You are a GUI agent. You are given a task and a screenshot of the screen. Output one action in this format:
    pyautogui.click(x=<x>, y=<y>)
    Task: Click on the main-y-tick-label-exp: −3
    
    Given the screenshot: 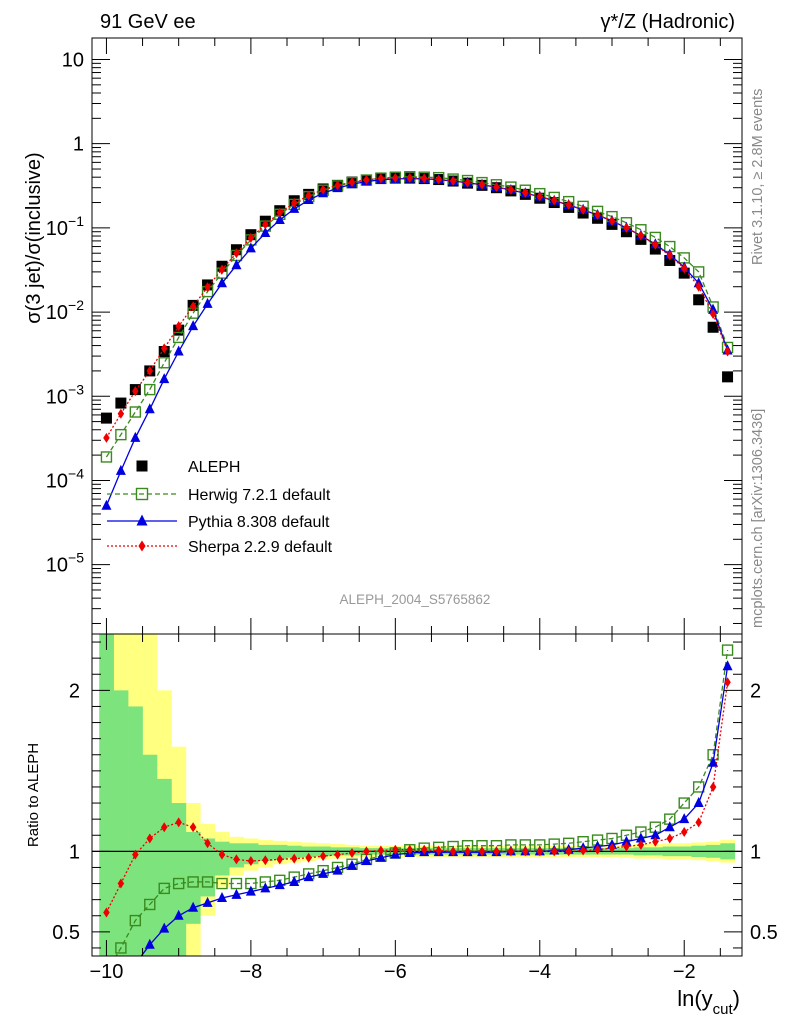 What is the action you would take?
    pyautogui.click(x=76, y=389)
    